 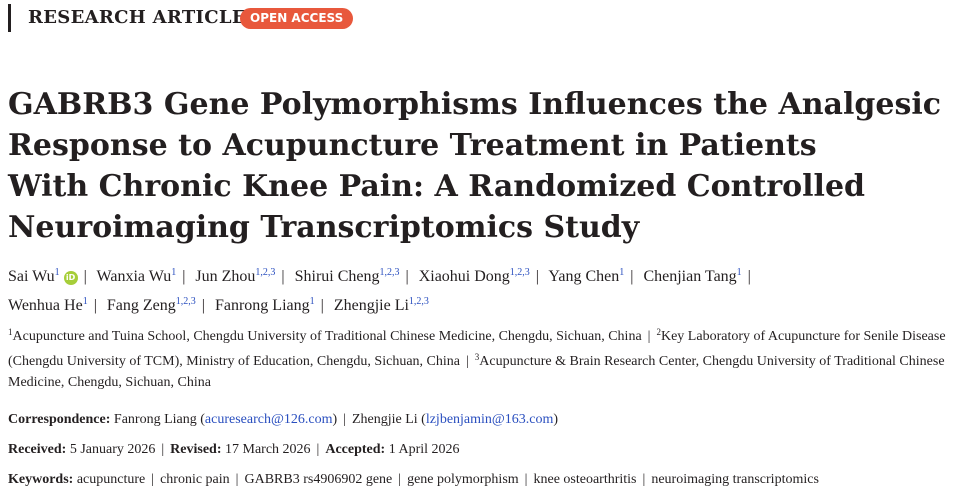 What do you see at coordinates (355, 449) in the screenshot?
I see `accepted-label: Accepted:` at bounding box center [355, 449].